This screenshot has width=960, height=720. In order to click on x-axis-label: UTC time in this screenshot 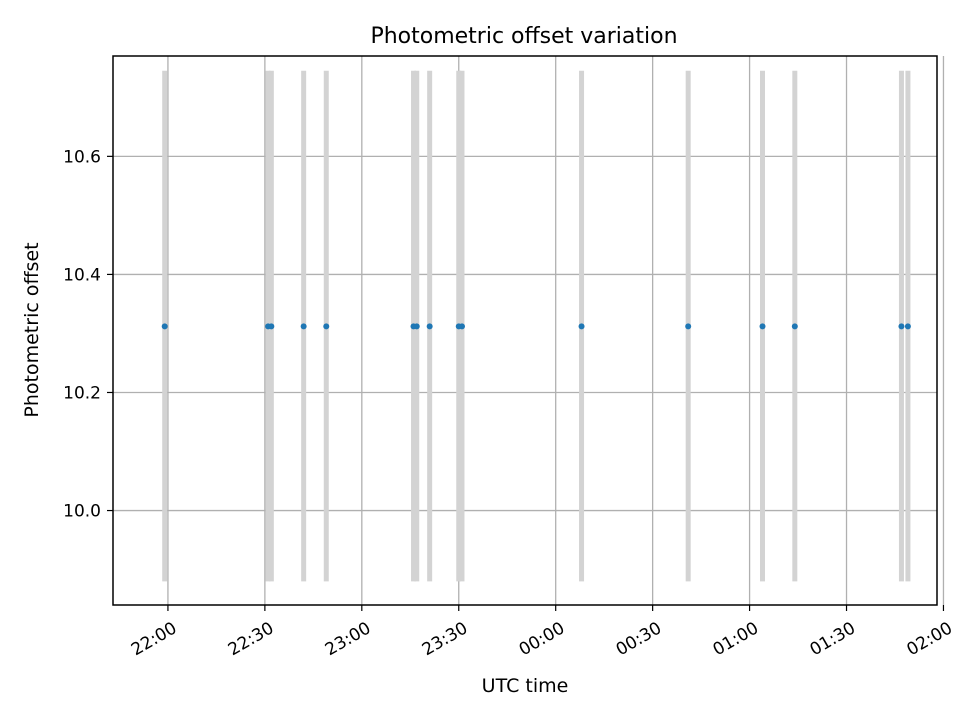, I will do `click(525, 686)`.